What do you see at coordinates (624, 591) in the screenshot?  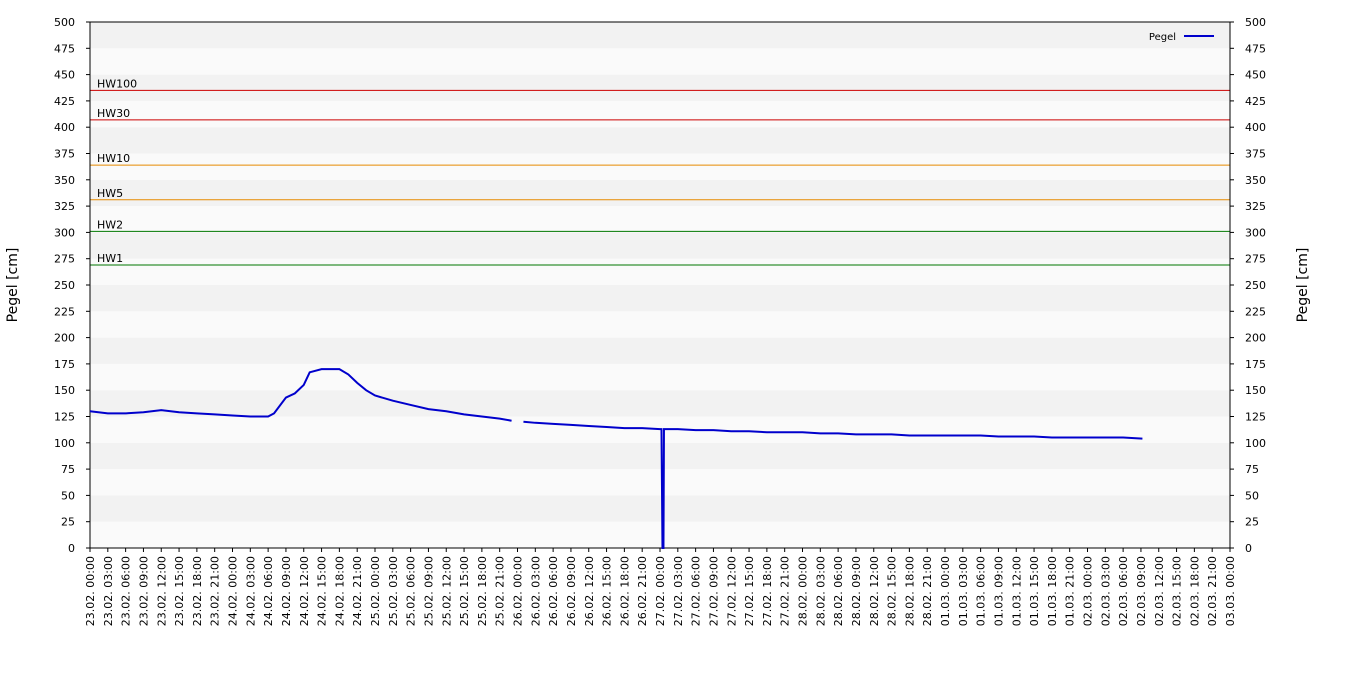 I see `x-tick-label: 26.02. 18:00` at bounding box center [624, 591].